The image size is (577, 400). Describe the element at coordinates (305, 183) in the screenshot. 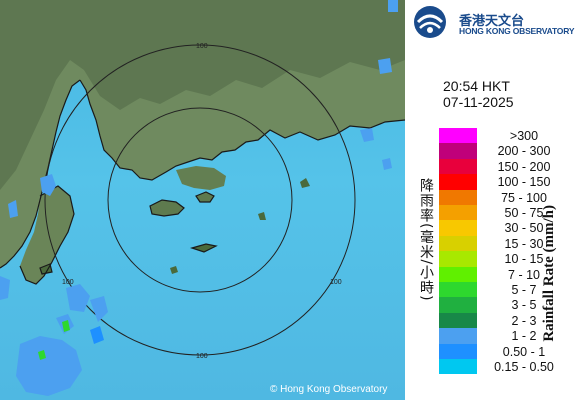

I see `island-ne` at that location.